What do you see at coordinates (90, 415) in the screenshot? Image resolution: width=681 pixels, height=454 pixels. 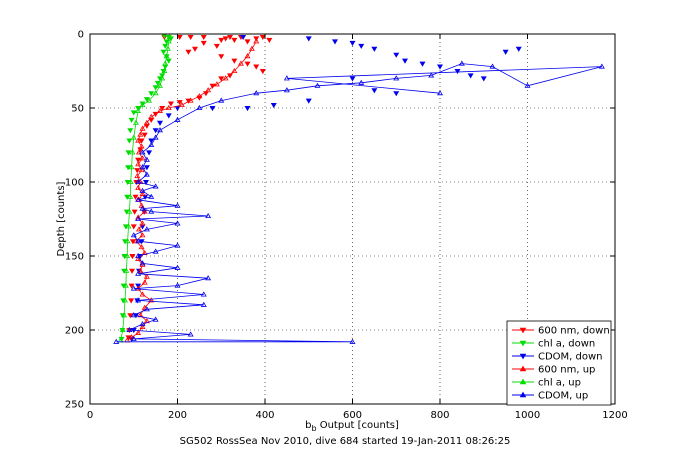 I see `x-tick-label: 0` at bounding box center [90, 415].